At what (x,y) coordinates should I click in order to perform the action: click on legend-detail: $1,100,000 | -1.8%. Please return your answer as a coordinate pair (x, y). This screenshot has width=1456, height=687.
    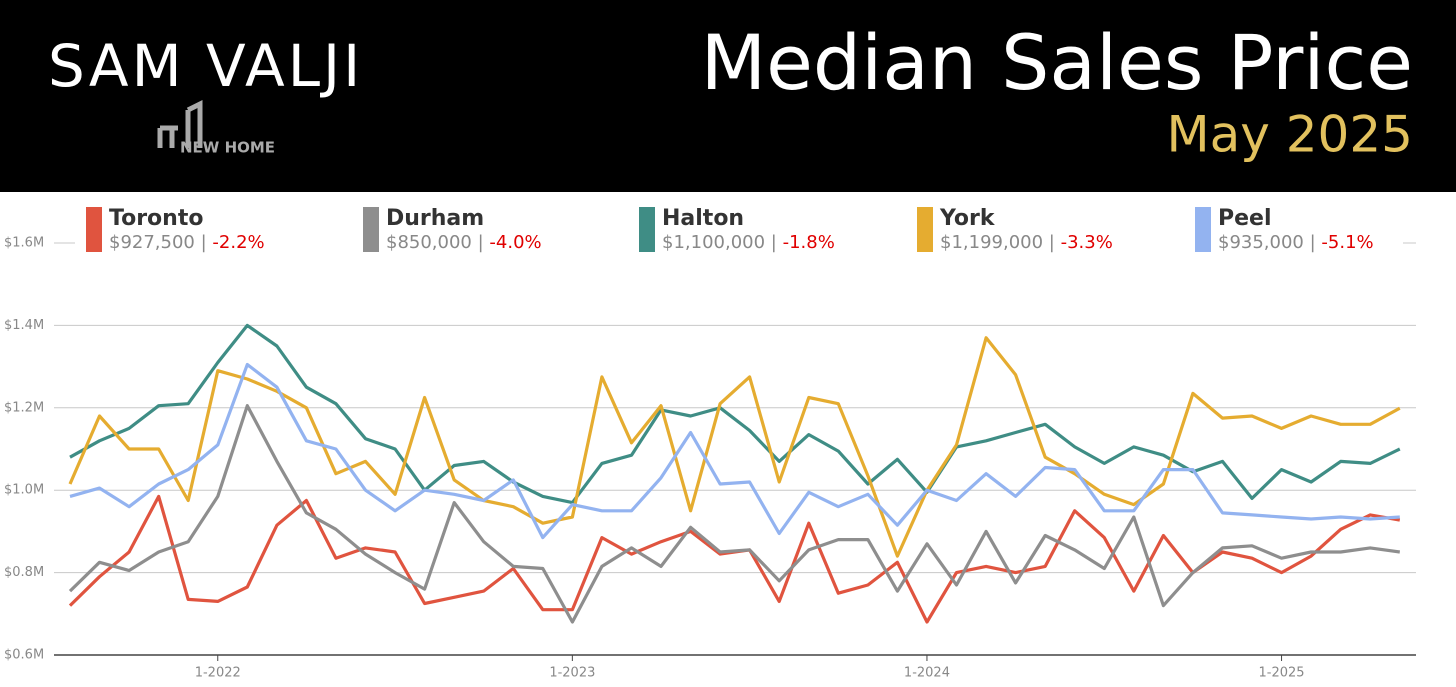
    Looking at the image, I should click on (748, 242).